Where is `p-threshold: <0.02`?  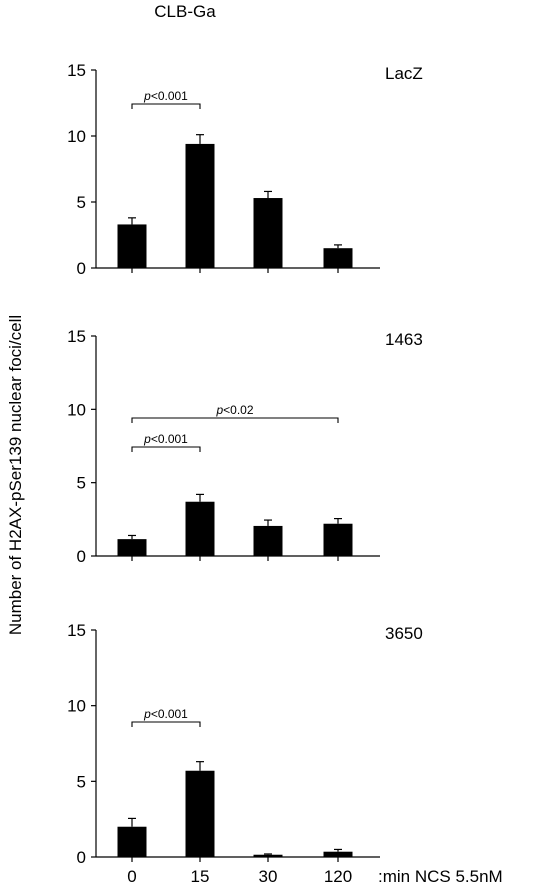
p-threshold: <0.02 is located at coordinates (238, 410).